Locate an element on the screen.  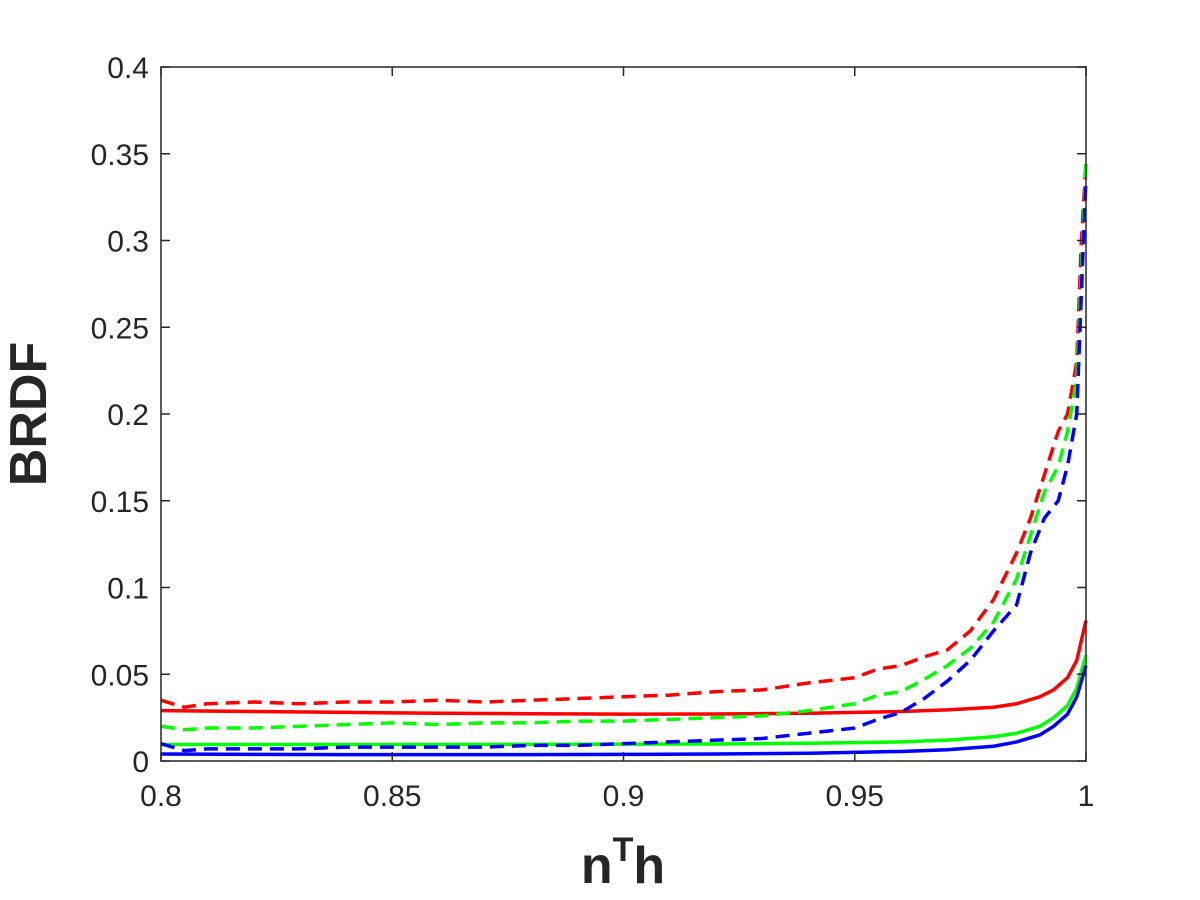
x-axis-title-superscript: T is located at coordinates (623, 850).